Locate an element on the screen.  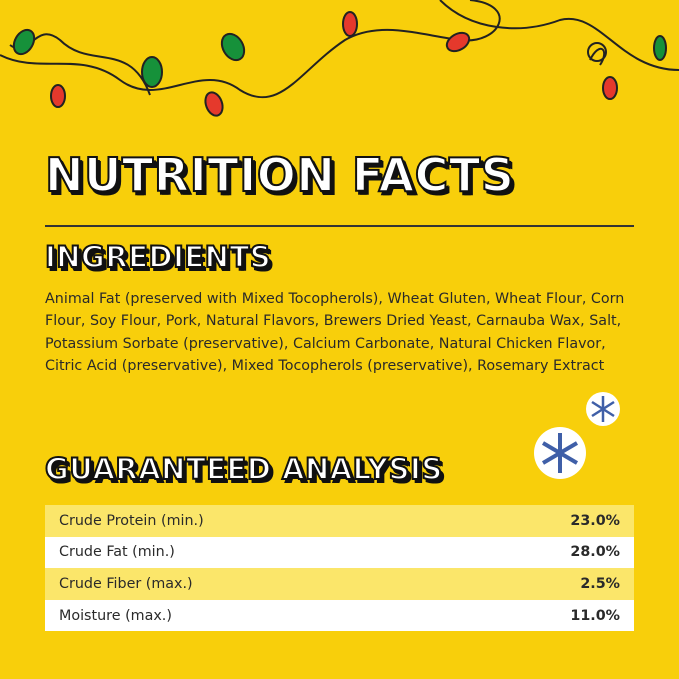
analysis-name: Moisture (max.) is located at coordinates (115, 615).